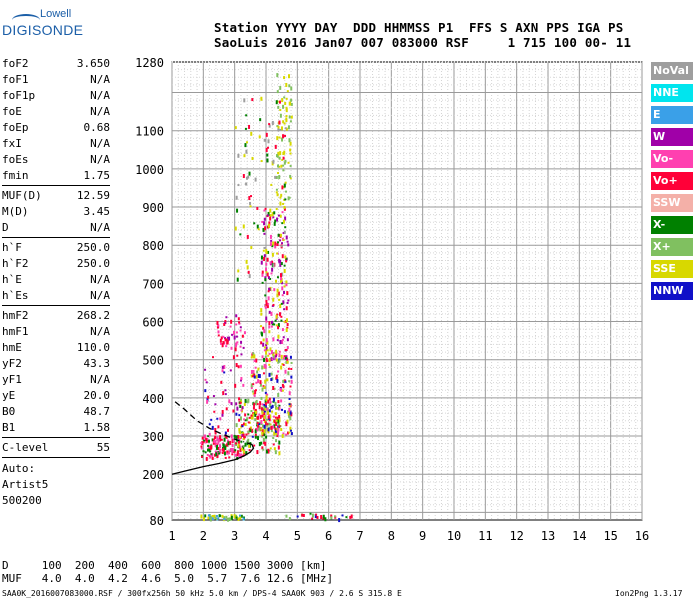 The image size is (700, 600). Describe the element at coordinates (22, 500) in the screenshot. I see `autoscaling-info: 500200` at that location.